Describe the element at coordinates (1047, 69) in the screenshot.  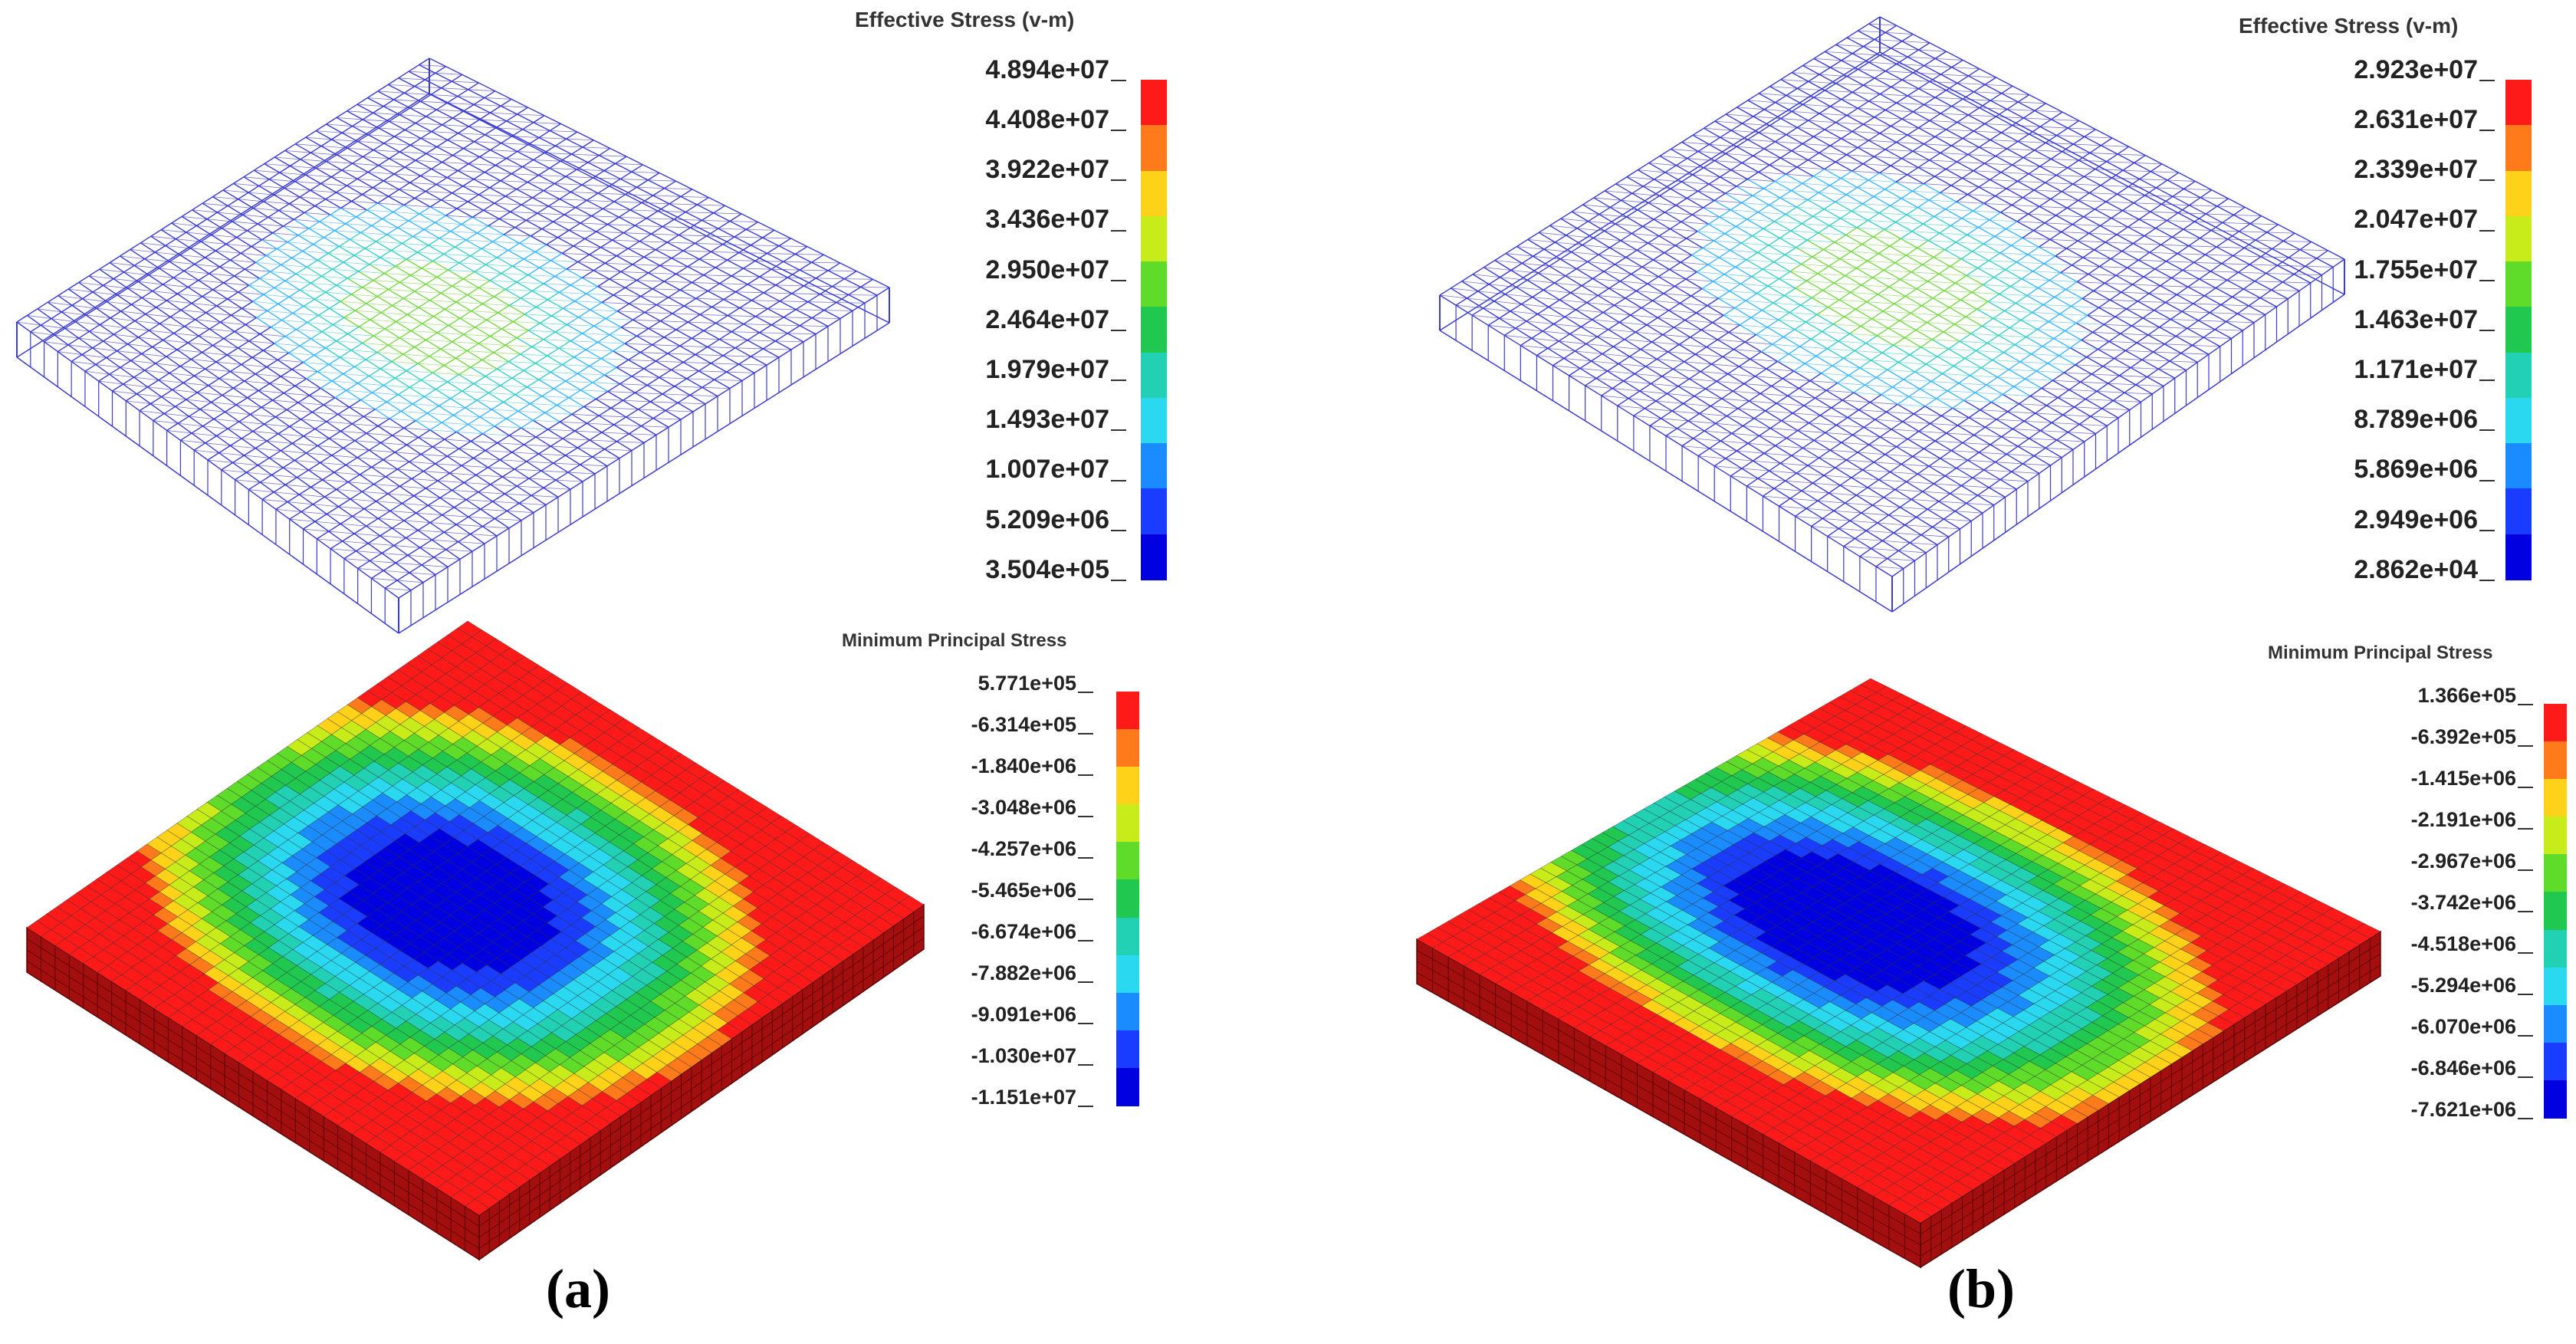
I see `panel-a-effective-stress-tick-label: 4.894e+07` at that location.